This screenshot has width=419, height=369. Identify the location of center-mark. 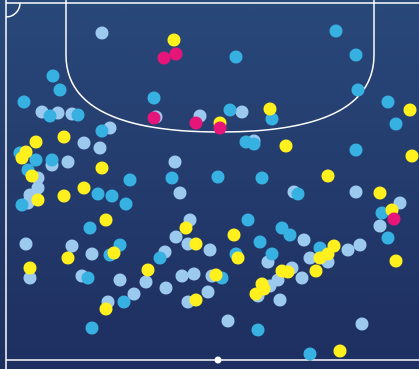
(218, 360).